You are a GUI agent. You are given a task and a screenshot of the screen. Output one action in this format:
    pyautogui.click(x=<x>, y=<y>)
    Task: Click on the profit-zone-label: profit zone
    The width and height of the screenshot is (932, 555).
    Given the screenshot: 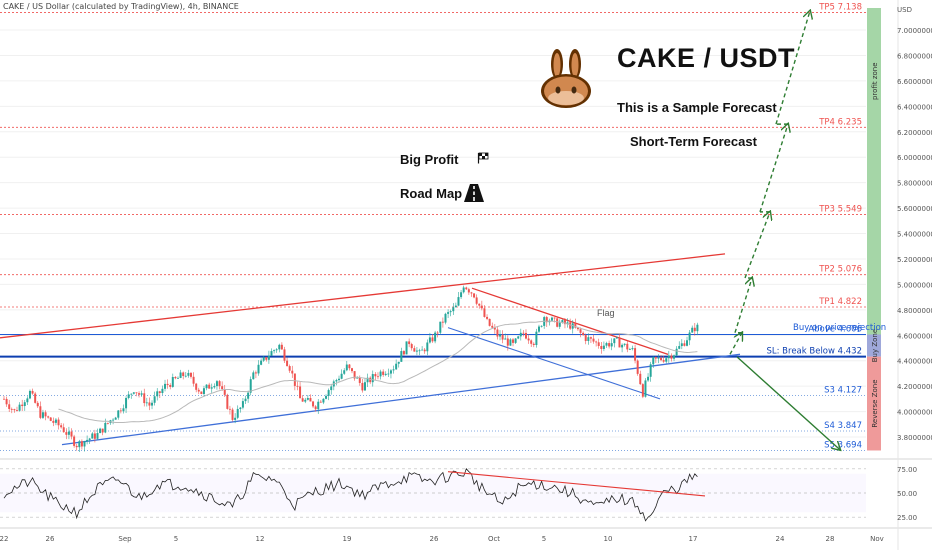 What is the action you would take?
    pyautogui.click(x=875, y=81)
    